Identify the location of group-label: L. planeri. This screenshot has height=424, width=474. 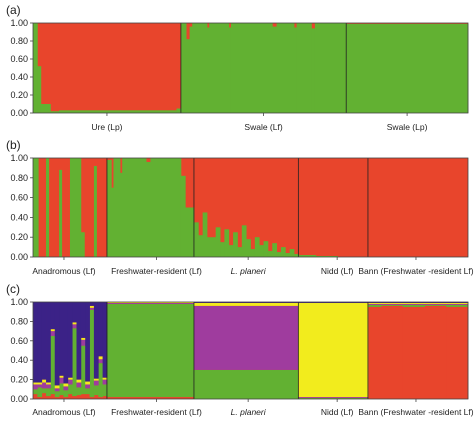
(249, 412).